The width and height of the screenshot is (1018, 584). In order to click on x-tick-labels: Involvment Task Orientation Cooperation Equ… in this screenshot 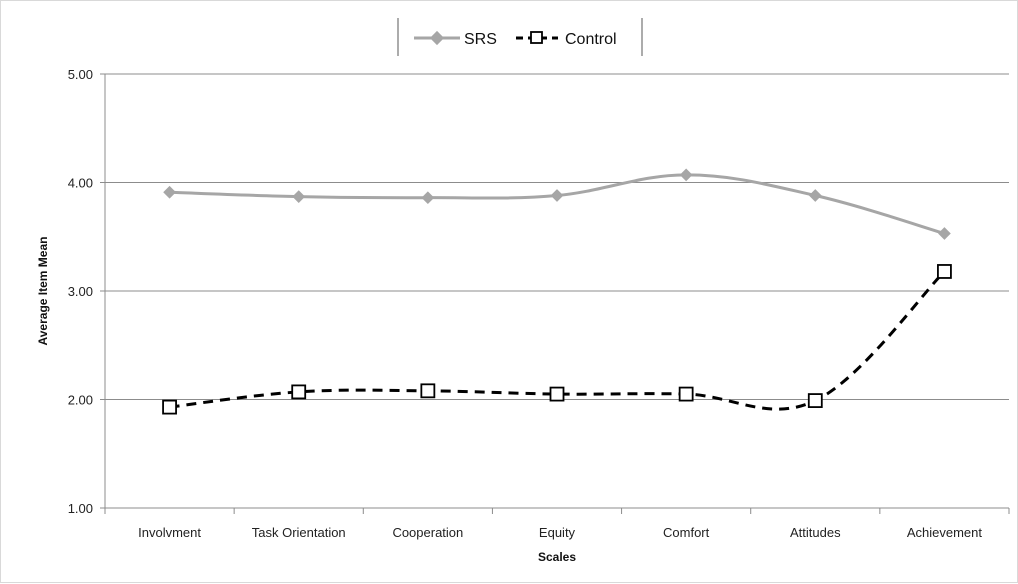, I will do `click(560, 532)`.